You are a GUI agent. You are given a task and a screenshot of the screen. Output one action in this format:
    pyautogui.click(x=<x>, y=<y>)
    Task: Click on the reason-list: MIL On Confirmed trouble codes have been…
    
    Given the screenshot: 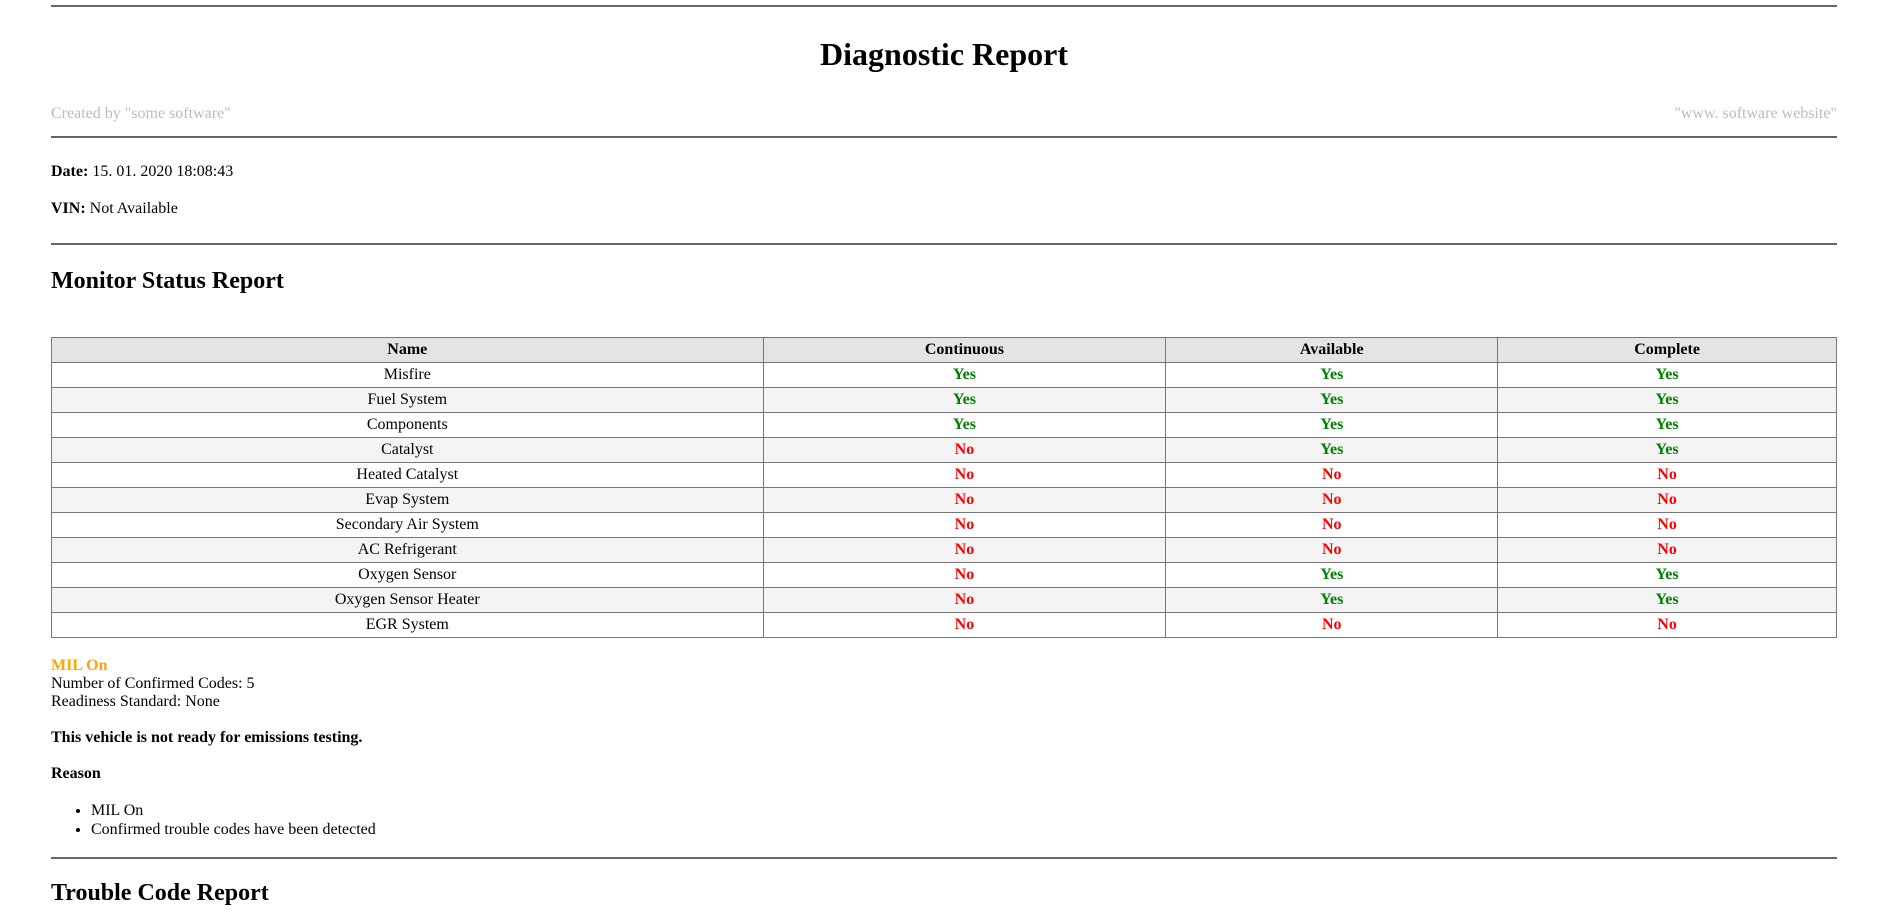 What is the action you would take?
    pyautogui.click(x=944, y=820)
    